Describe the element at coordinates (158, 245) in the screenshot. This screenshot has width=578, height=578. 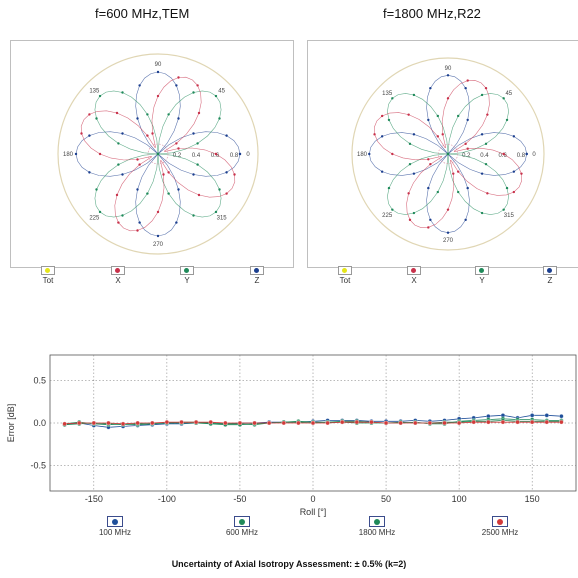
I see `polar-angle-label: 270` at that location.